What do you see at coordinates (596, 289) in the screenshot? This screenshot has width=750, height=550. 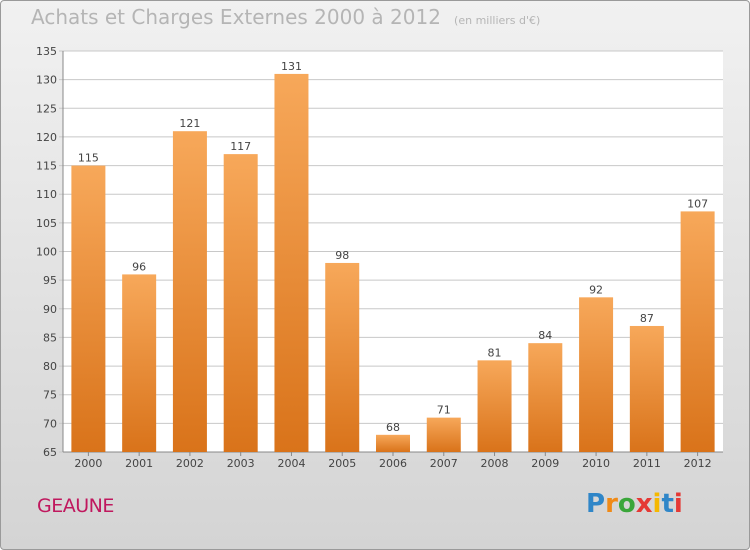 I see `data-label: 92` at bounding box center [596, 289].